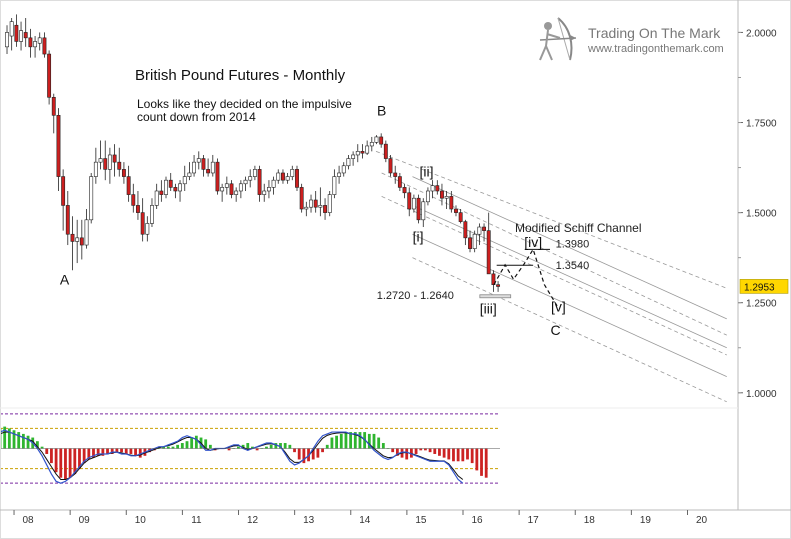 Image resolution: width=791 pixels, height=539 pixels. What do you see at coordinates (85, 520) in the screenshot?
I see `x-tick-label: 09` at bounding box center [85, 520].